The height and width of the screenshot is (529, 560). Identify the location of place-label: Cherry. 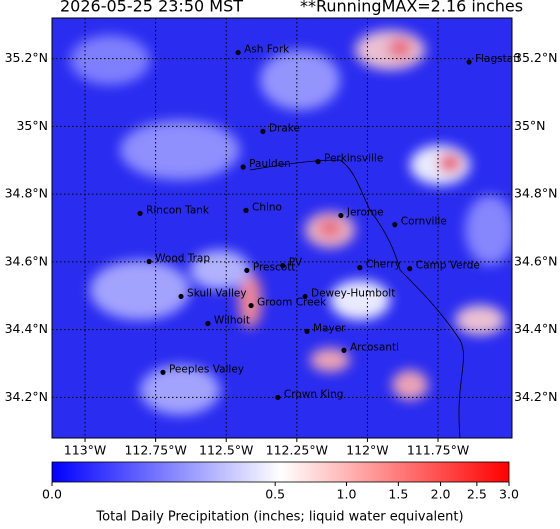
(383, 265).